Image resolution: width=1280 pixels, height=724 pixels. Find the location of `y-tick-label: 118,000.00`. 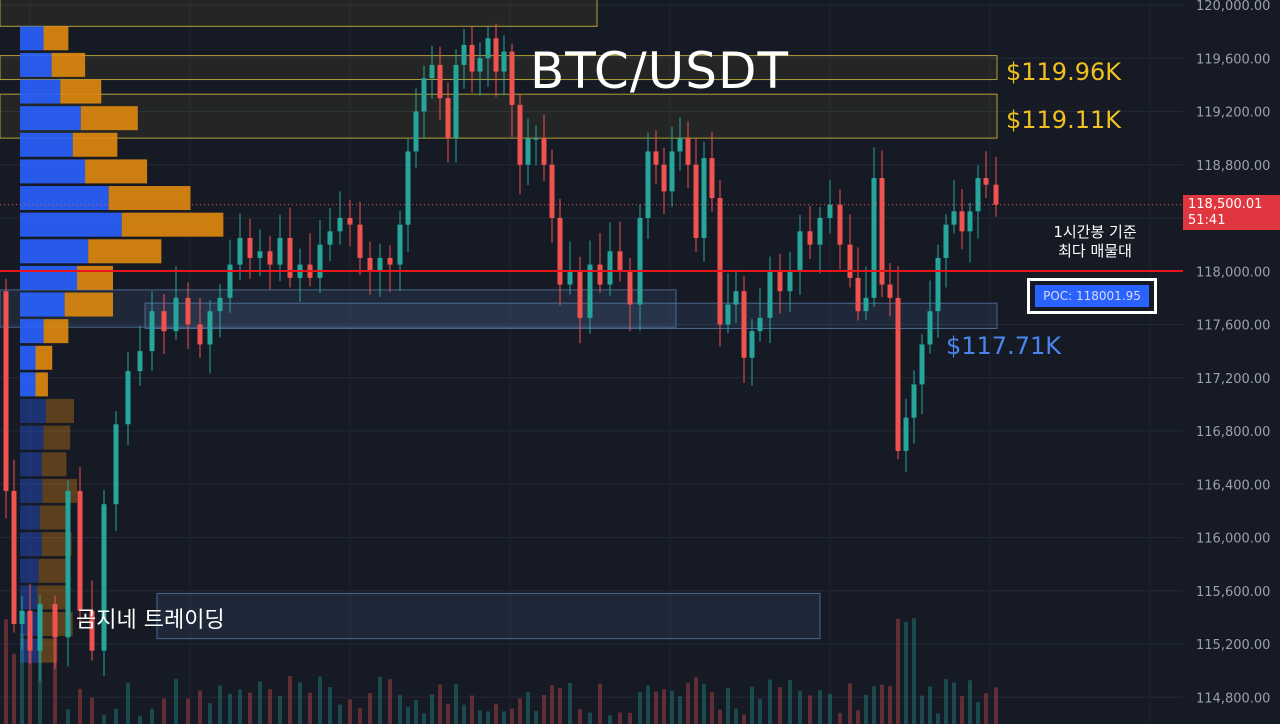

y-tick-label: 118,000.00 is located at coordinates (1233, 272).